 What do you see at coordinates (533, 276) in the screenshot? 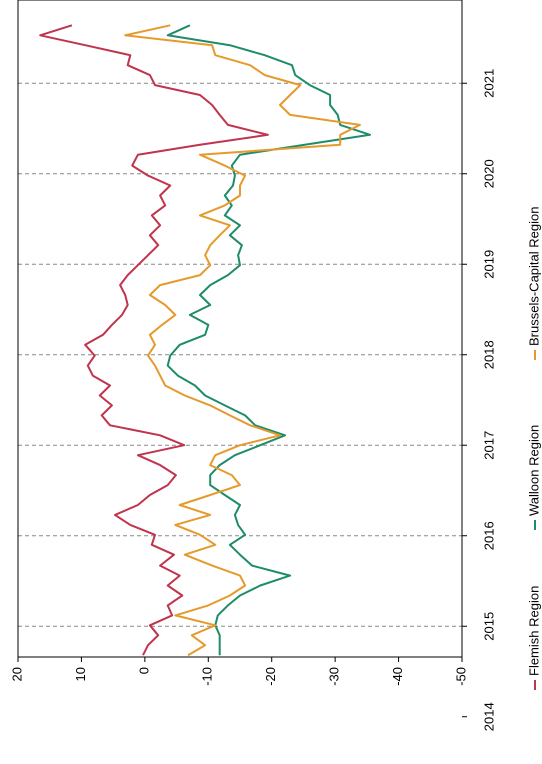
I see `legend-label: Brussels-Capital Region` at bounding box center [533, 276].